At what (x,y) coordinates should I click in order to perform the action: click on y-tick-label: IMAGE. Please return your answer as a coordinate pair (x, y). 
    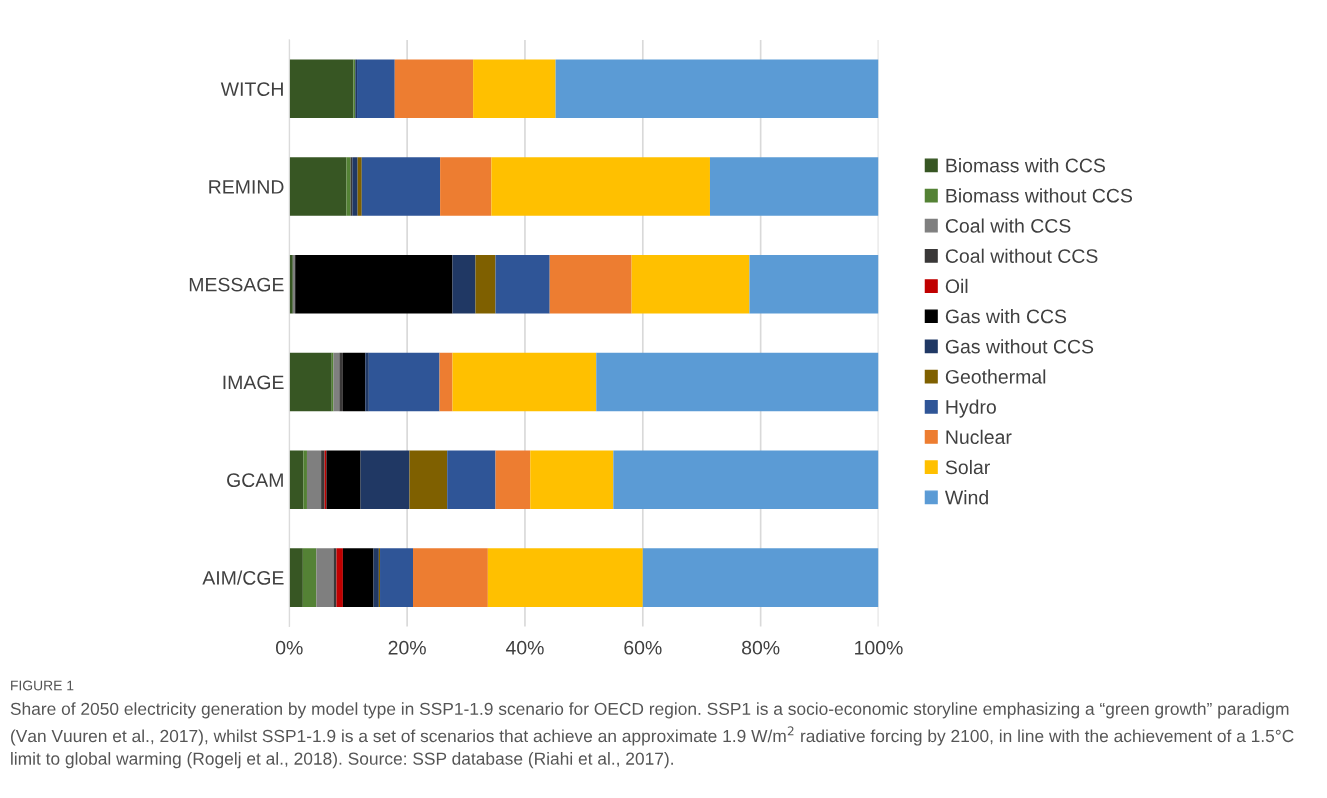
    Looking at the image, I should click on (253, 382).